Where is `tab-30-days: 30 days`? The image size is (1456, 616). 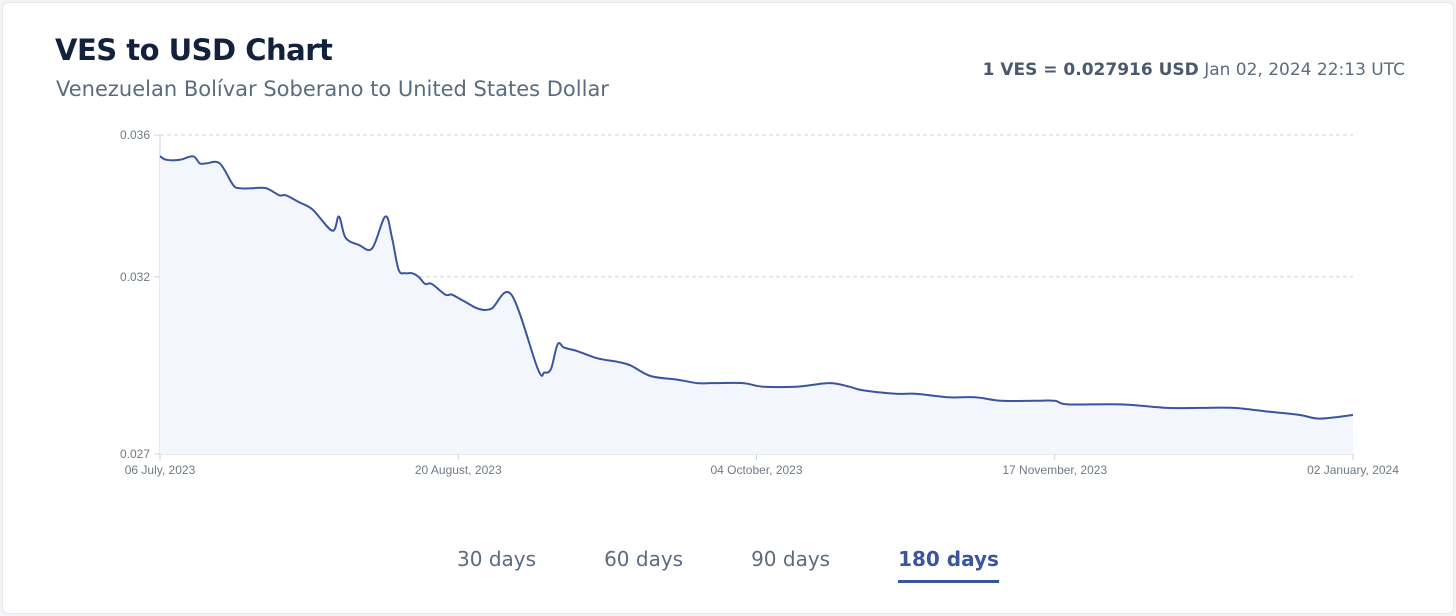 tab-30-days: 30 days is located at coordinates (497, 559).